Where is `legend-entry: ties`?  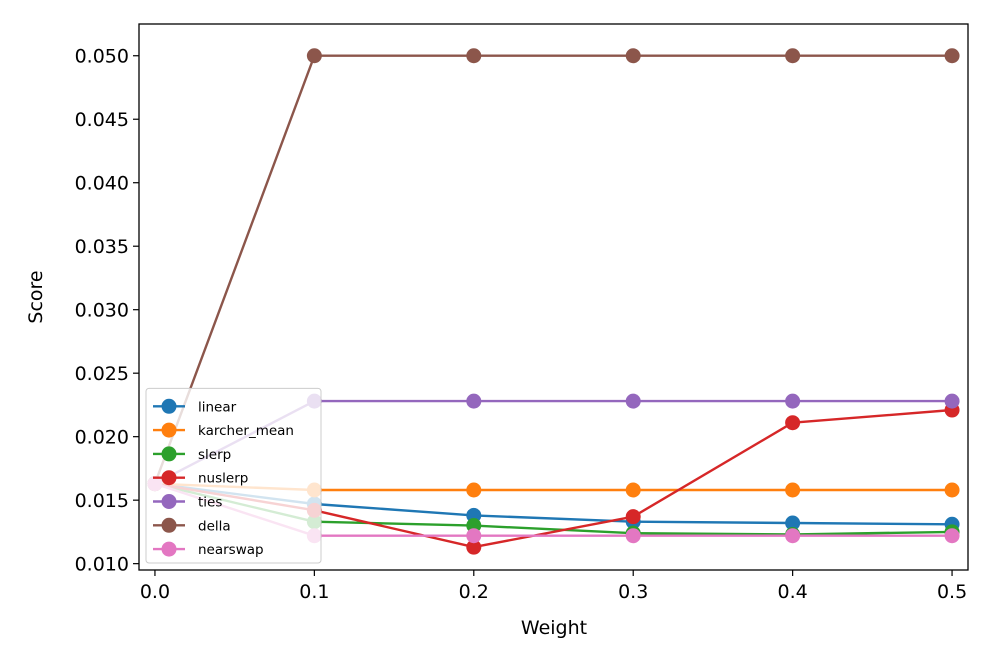
legend-entry: ties is located at coordinates (187, 502).